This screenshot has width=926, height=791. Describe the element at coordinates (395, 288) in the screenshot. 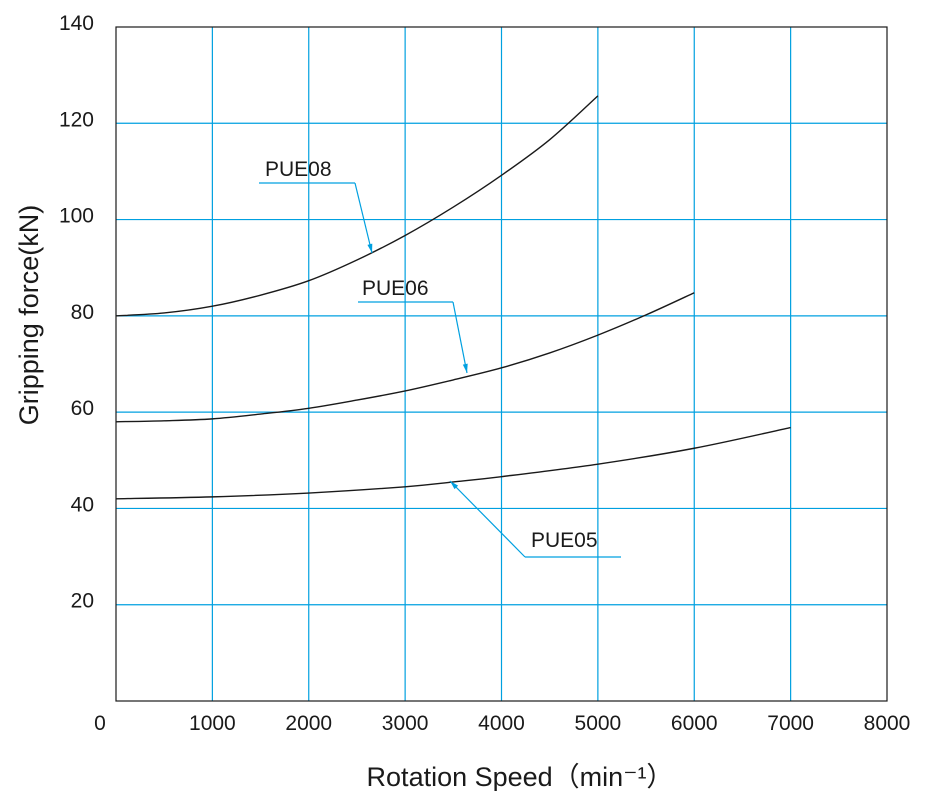

I see `series-label-pue06: PUE06` at that location.